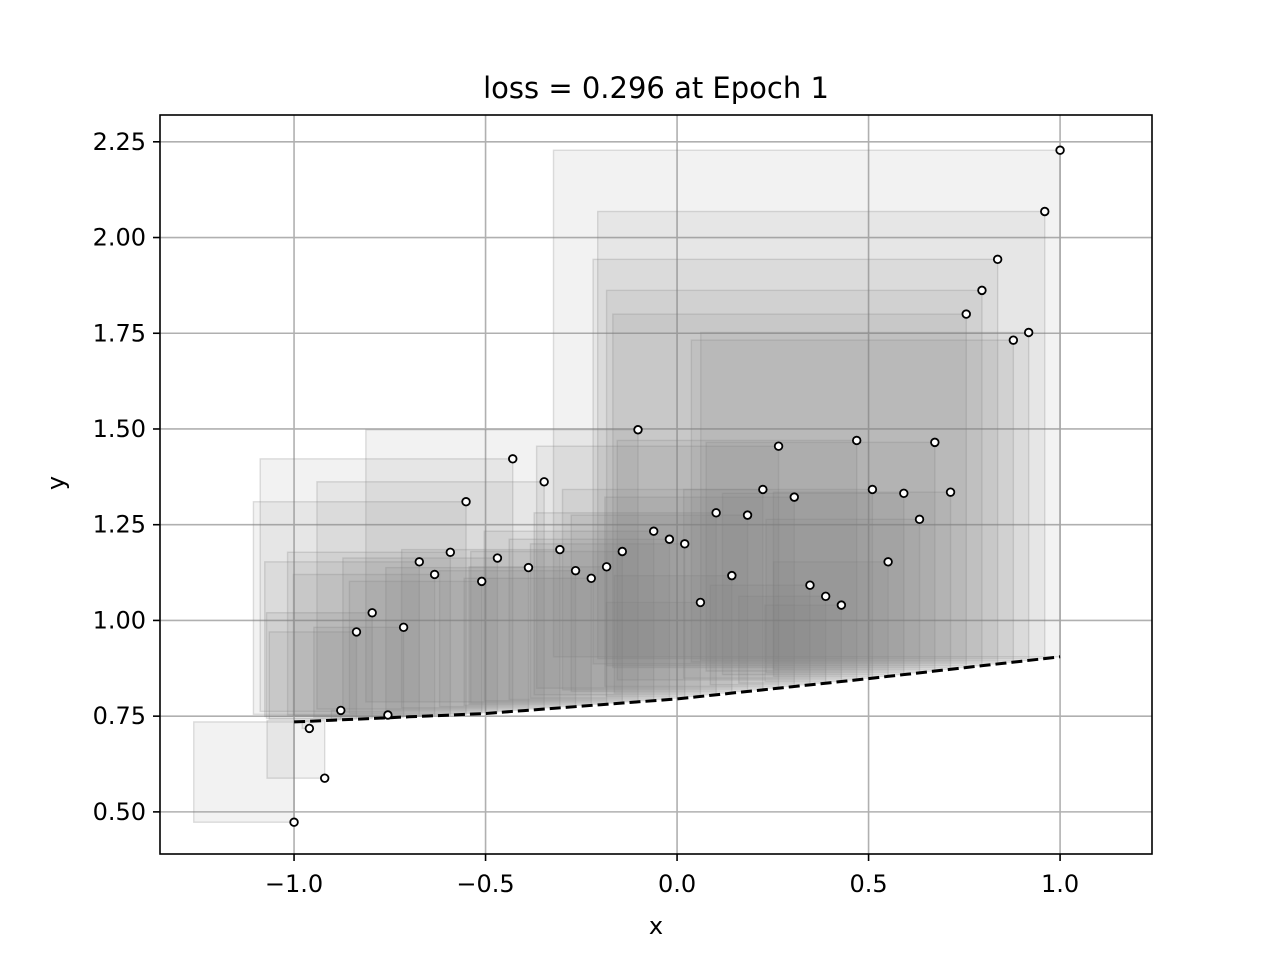 This screenshot has height=964, width=1280. What do you see at coordinates (485, 884) in the screenshot?
I see `x-tick-label: −0.5` at bounding box center [485, 884].